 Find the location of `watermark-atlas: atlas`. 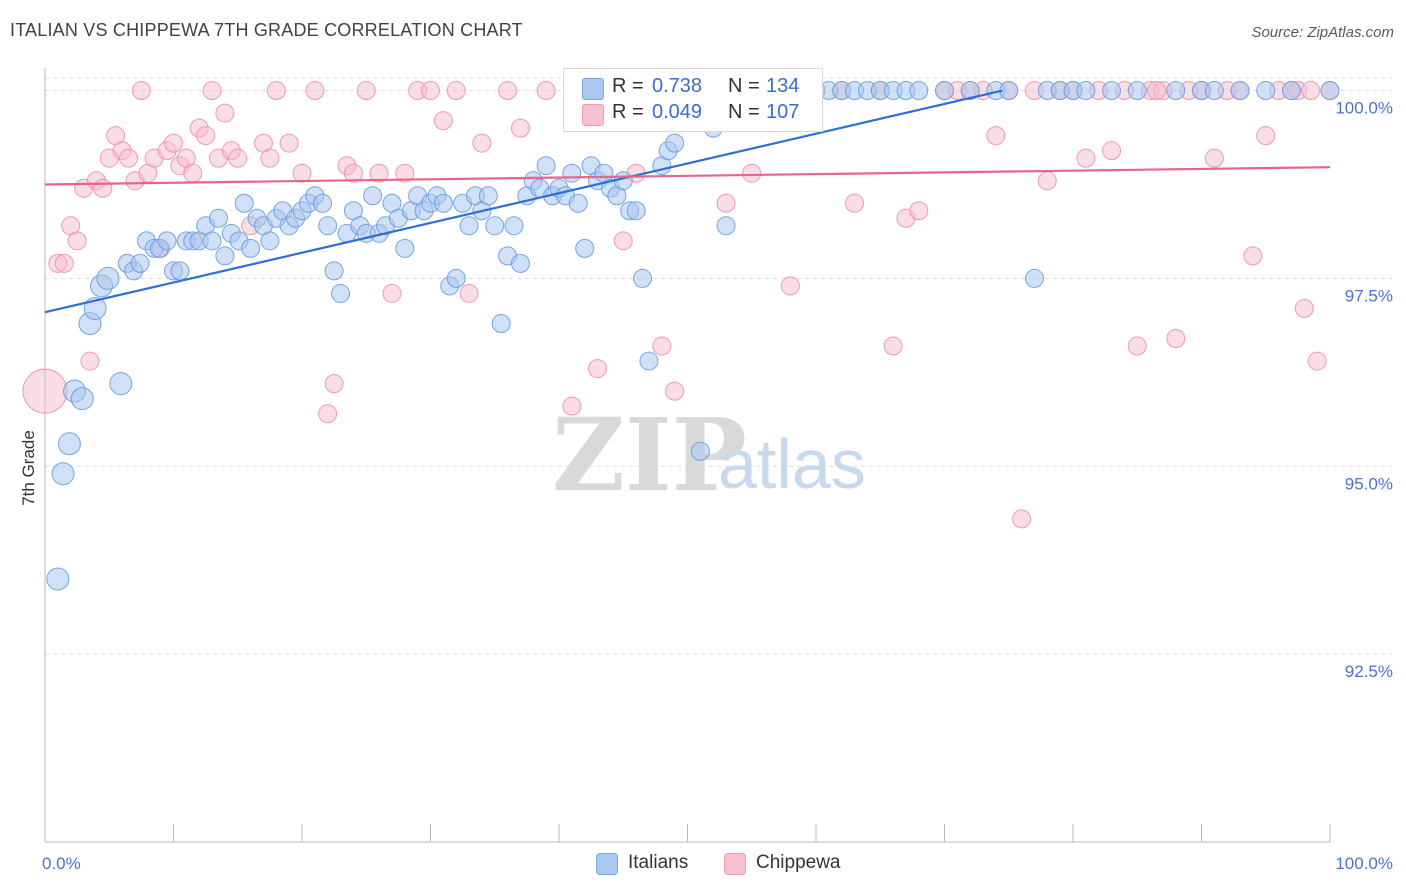

watermark-atlas: atlas is located at coordinates (792, 464).